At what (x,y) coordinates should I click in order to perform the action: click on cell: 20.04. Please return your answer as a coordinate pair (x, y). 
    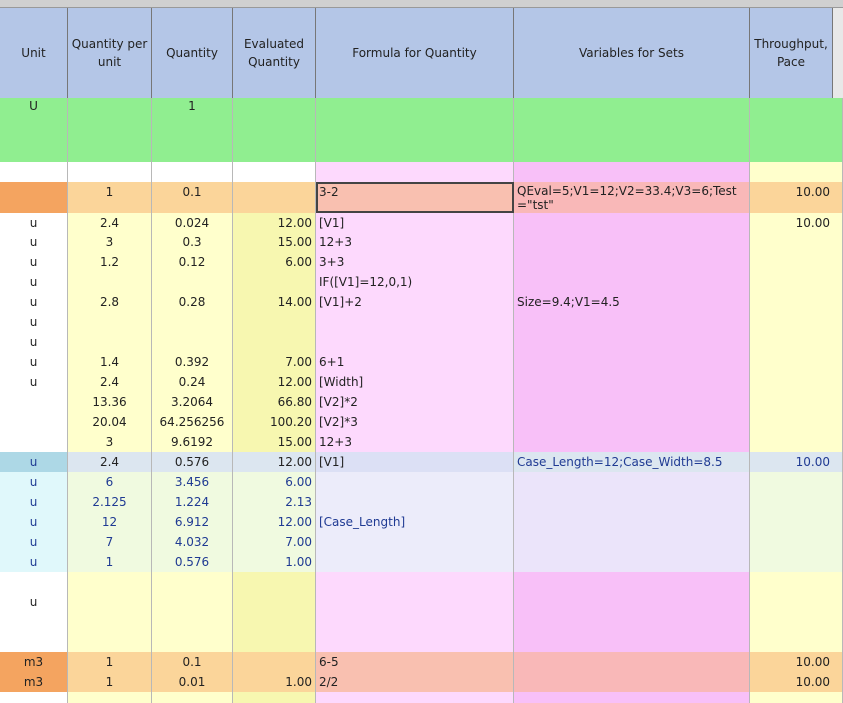
    Looking at the image, I should click on (110, 422).